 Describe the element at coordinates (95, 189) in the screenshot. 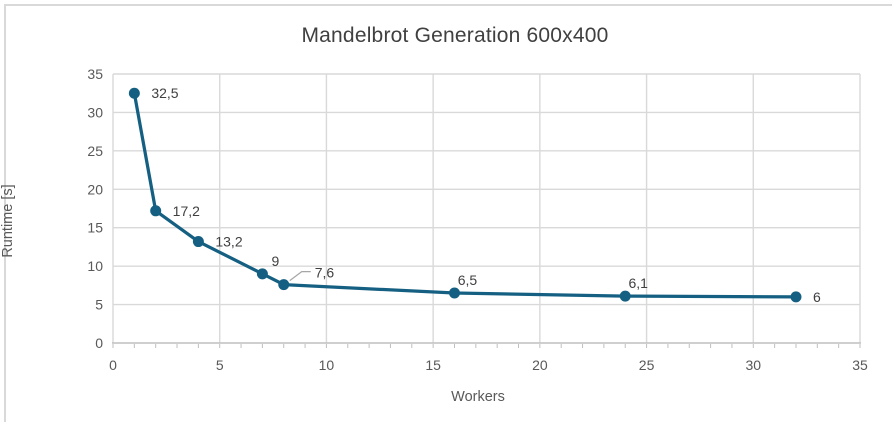

I see `y-tick-label: 20` at that location.